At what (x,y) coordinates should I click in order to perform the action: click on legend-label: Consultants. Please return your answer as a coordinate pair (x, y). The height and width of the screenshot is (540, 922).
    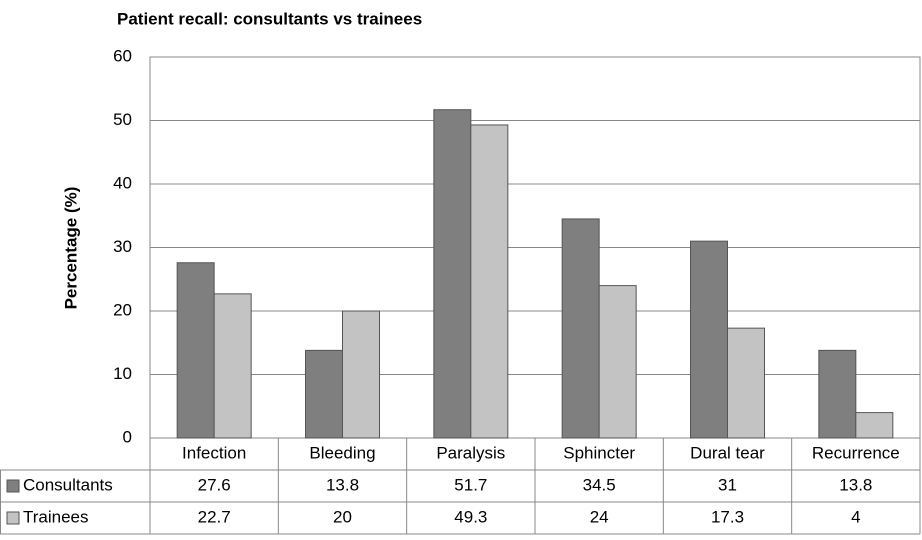
    Looking at the image, I should click on (68, 484).